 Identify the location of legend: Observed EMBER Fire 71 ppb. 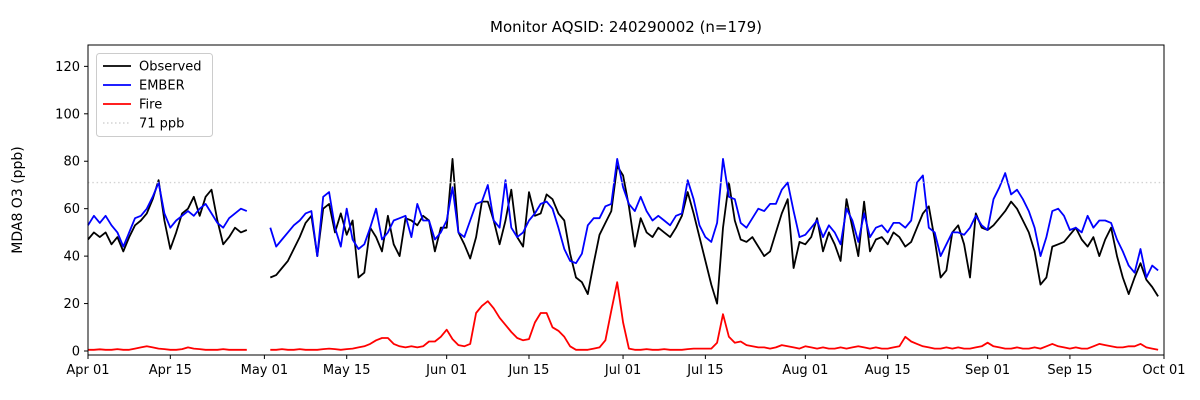
(154, 95).